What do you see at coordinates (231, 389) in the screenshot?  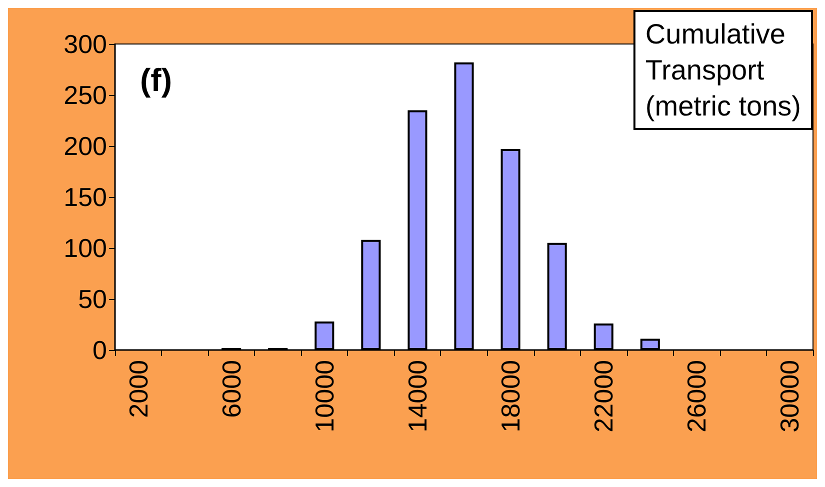 I see `x-tick-label: 6000` at bounding box center [231, 389].